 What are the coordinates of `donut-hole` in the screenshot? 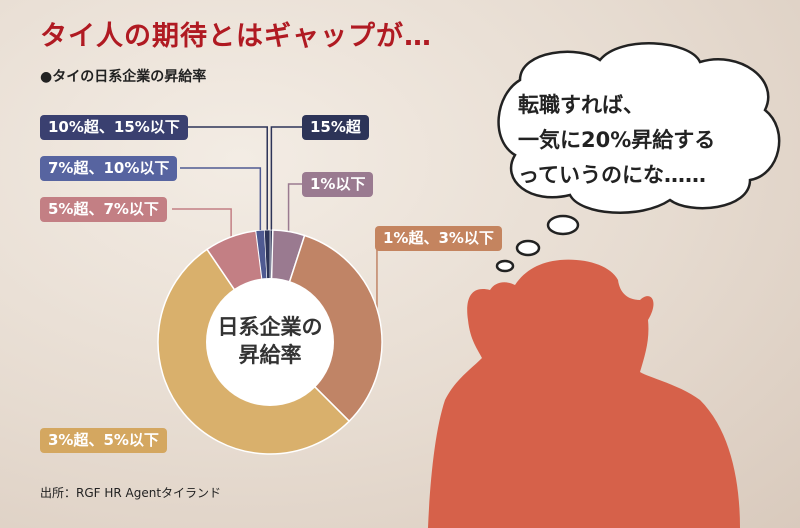 It's located at (270, 342).